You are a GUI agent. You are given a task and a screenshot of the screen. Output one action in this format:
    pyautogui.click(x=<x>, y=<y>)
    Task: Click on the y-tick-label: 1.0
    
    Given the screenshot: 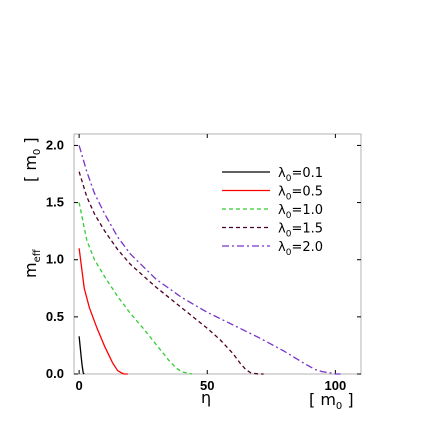 What is the action you would take?
    pyautogui.click(x=55, y=259)
    